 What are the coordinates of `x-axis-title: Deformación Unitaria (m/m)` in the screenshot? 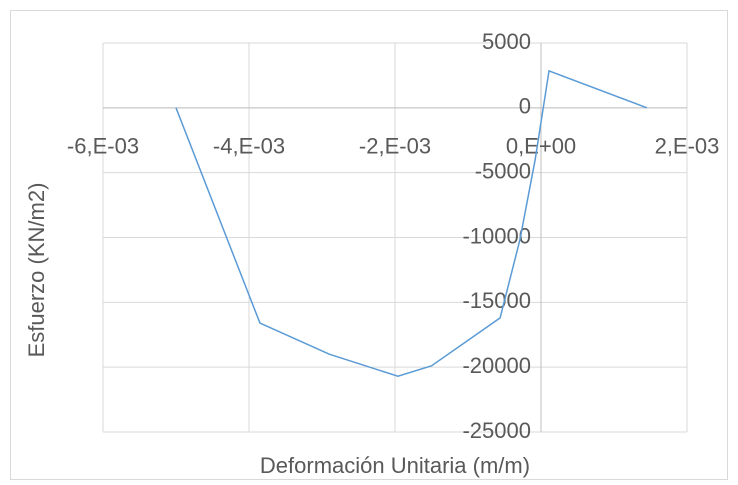 It's located at (395, 465).